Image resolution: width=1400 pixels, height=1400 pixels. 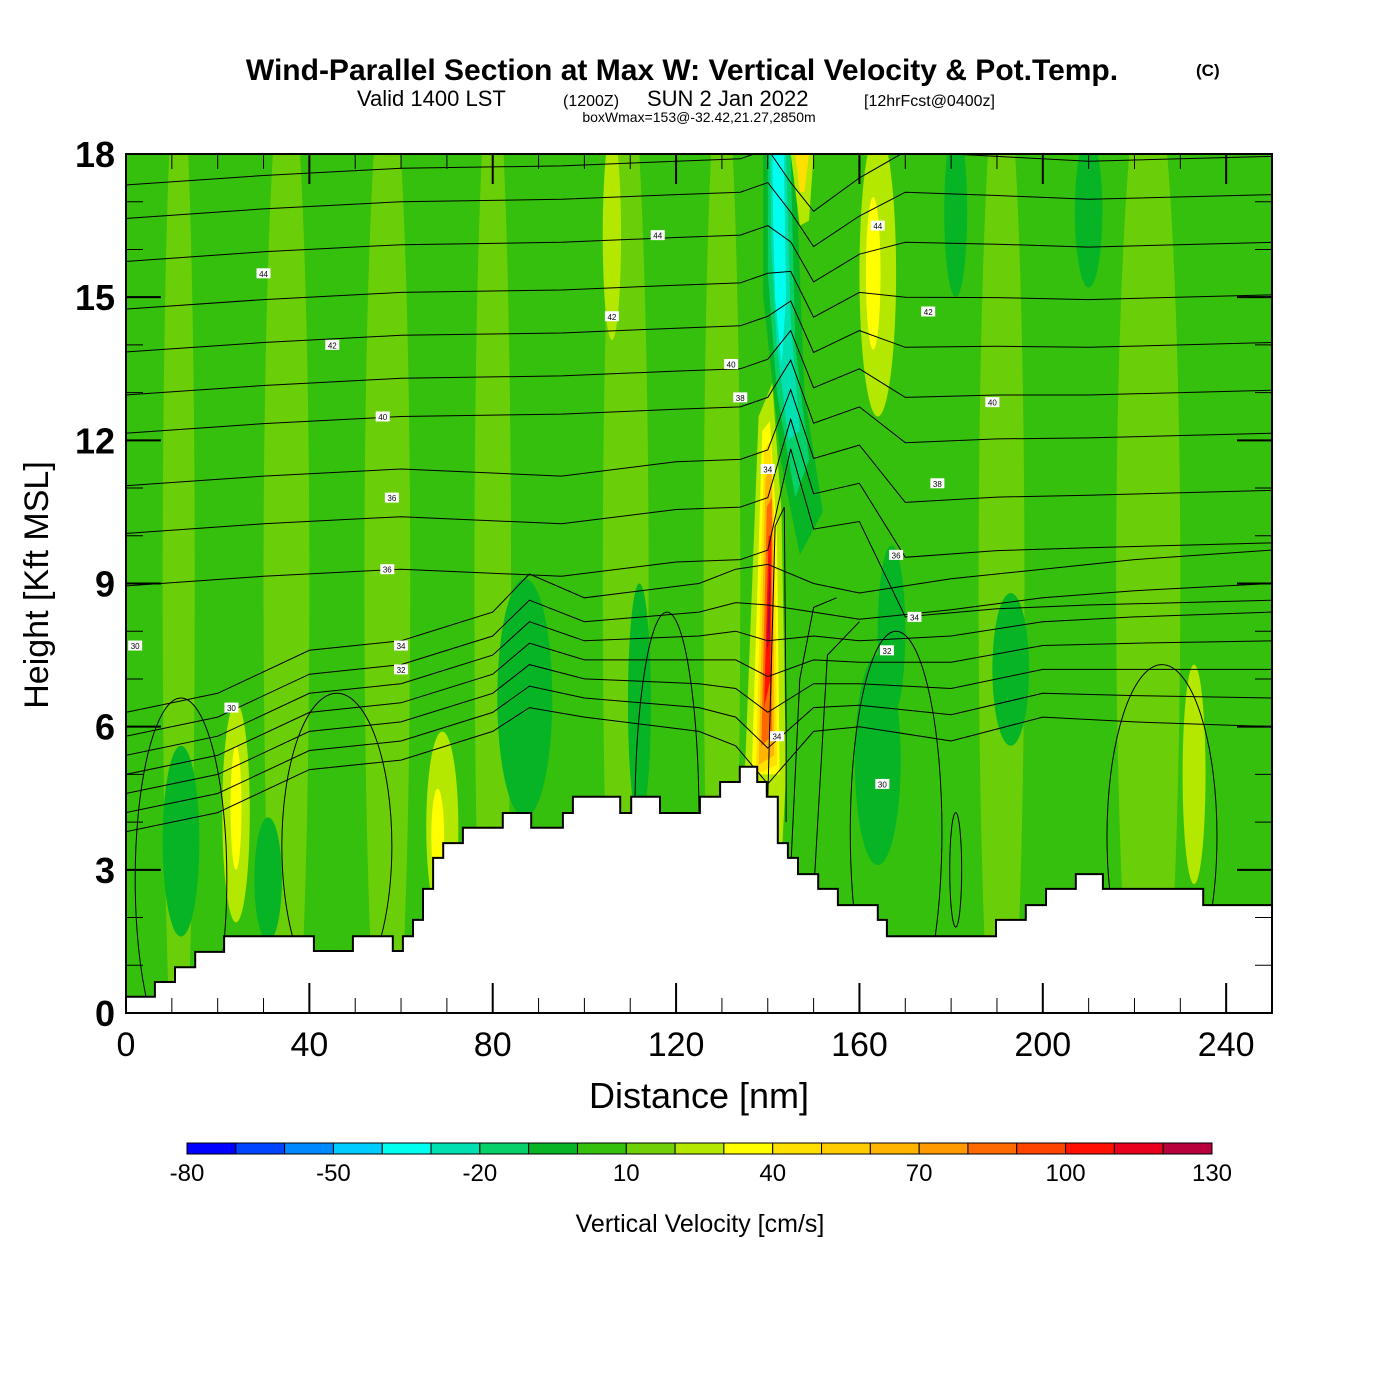 I want to click on isentrope-label: 44, so click(x=263, y=273).